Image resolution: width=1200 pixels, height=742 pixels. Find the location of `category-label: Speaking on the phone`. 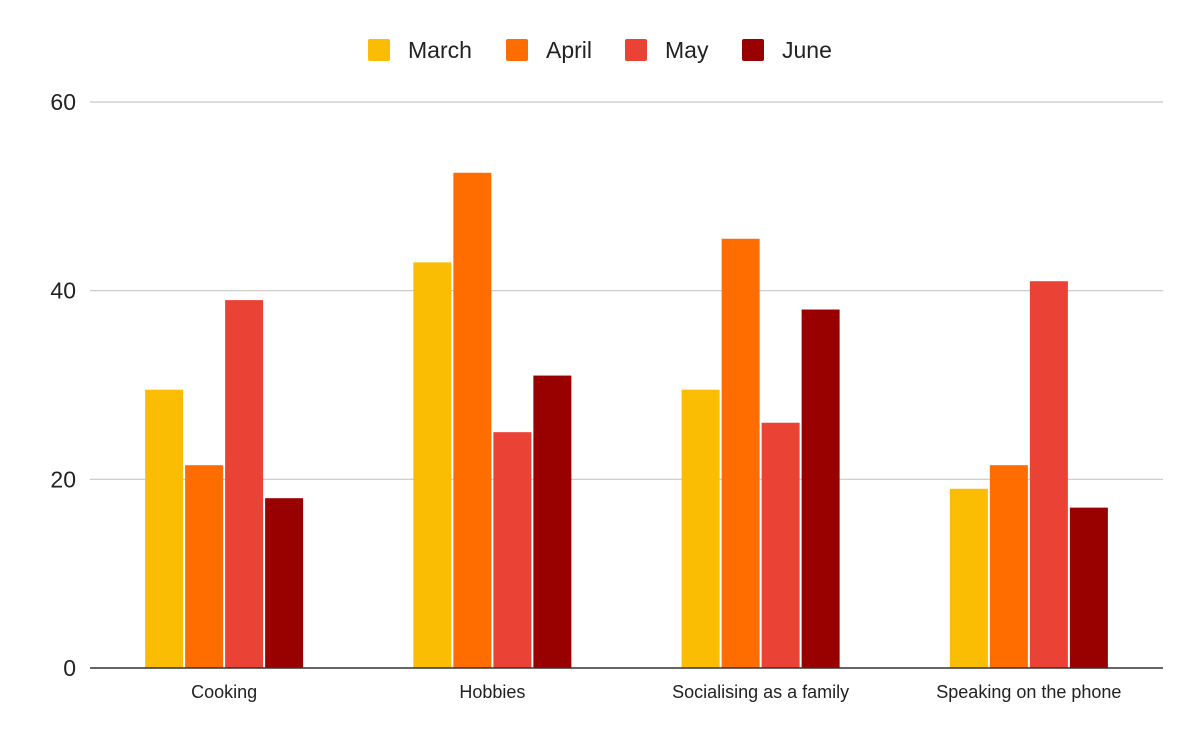

category-label: Speaking on the phone is located at coordinates (1028, 692).